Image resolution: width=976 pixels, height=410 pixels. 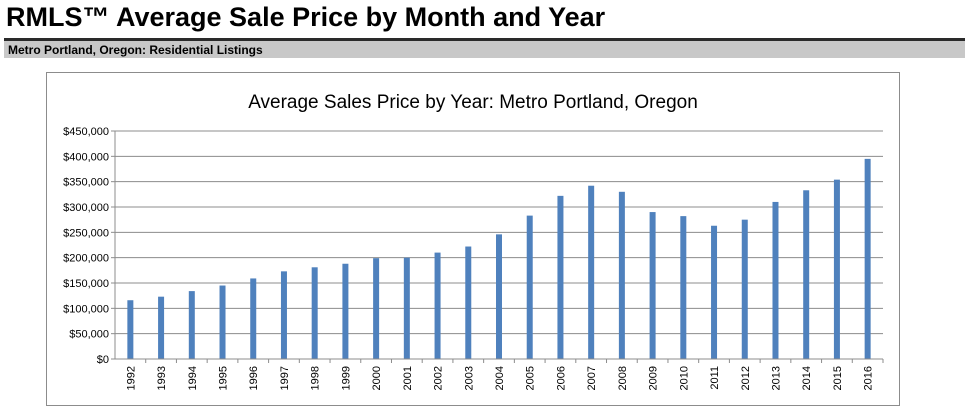 I want to click on y-tick-label: $450,000, so click(x=86, y=132).